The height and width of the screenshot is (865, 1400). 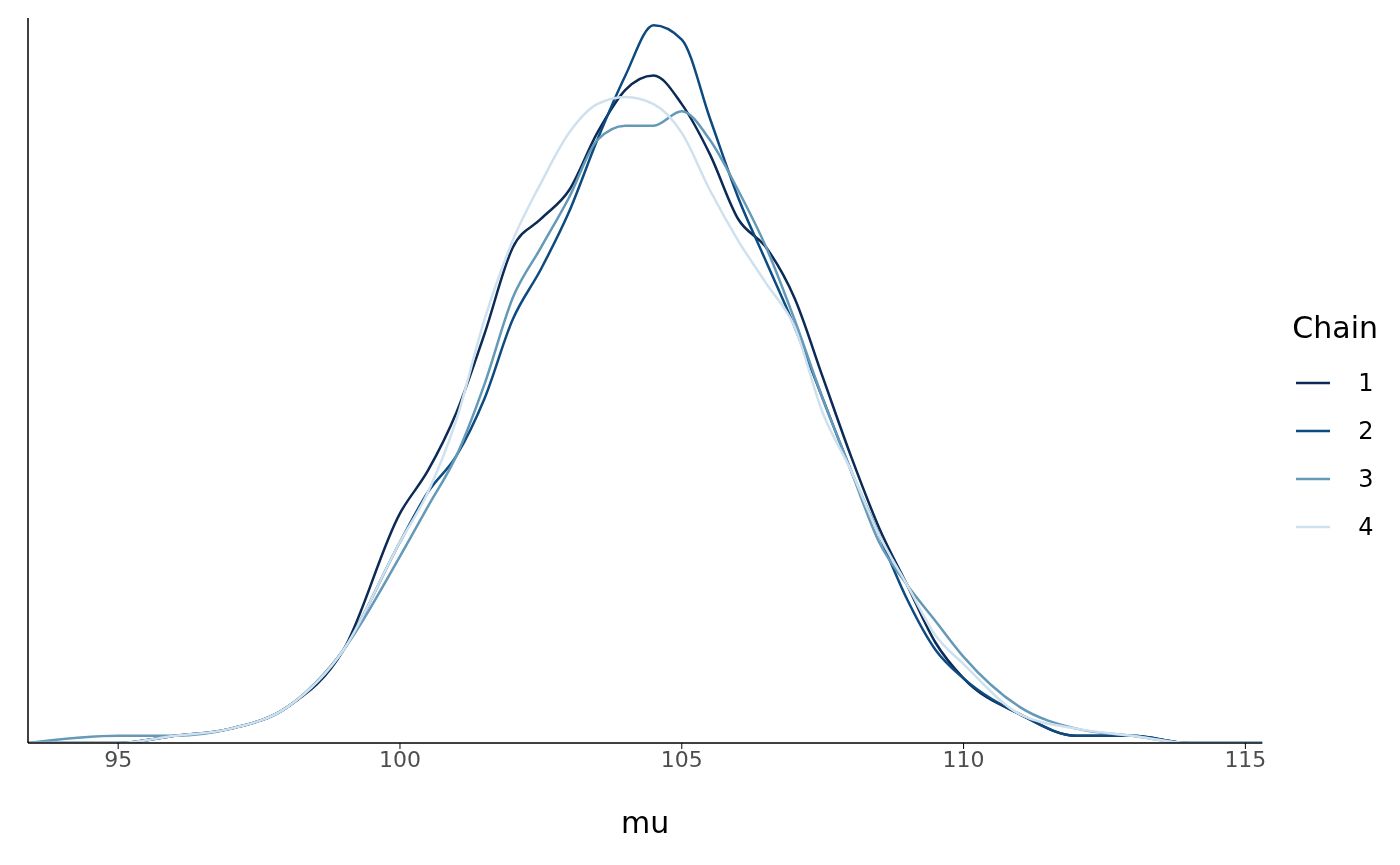 What do you see at coordinates (1366, 479) in the screenshot?
I see `legend-label: 3` at bounding box center [1366, 479].